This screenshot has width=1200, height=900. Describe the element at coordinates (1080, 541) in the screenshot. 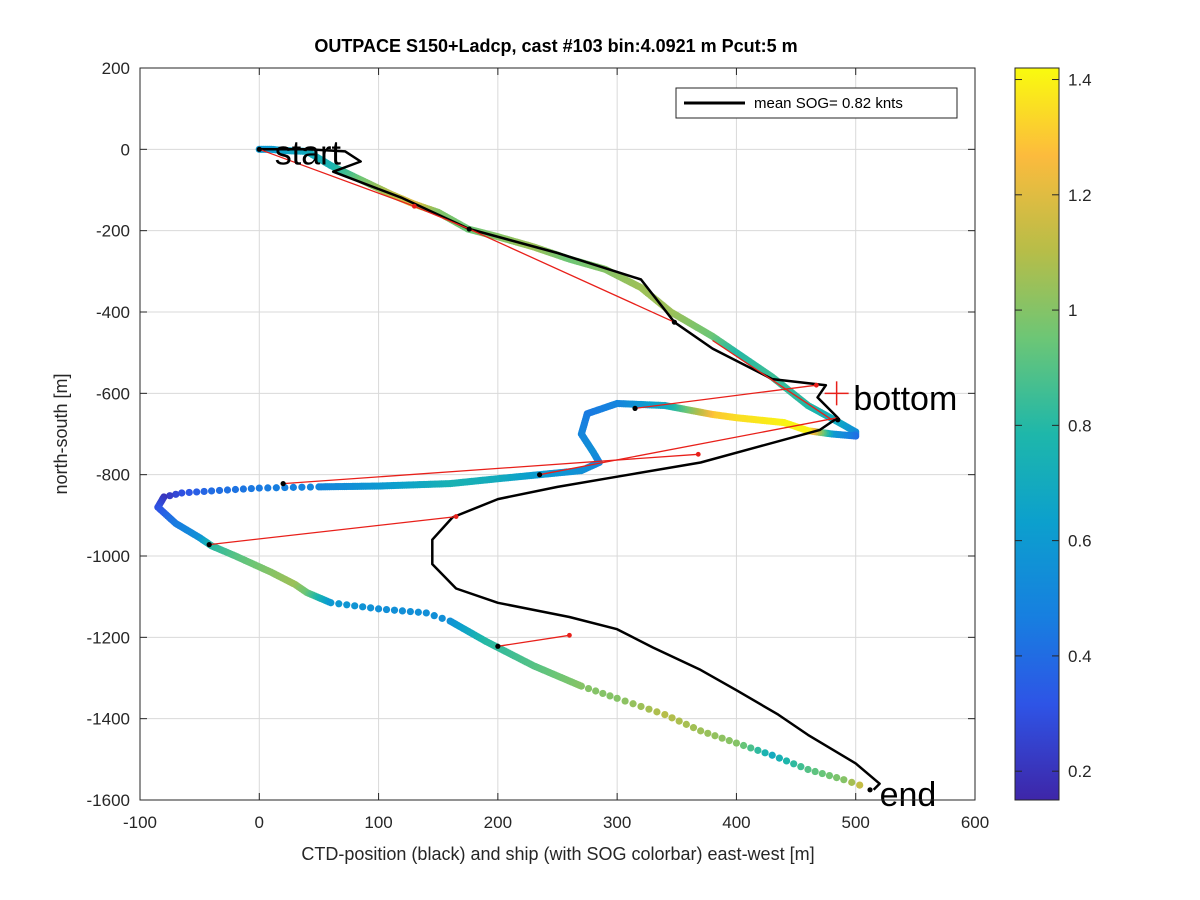

I see `colorbar-tick-label: 0.6` at that location.